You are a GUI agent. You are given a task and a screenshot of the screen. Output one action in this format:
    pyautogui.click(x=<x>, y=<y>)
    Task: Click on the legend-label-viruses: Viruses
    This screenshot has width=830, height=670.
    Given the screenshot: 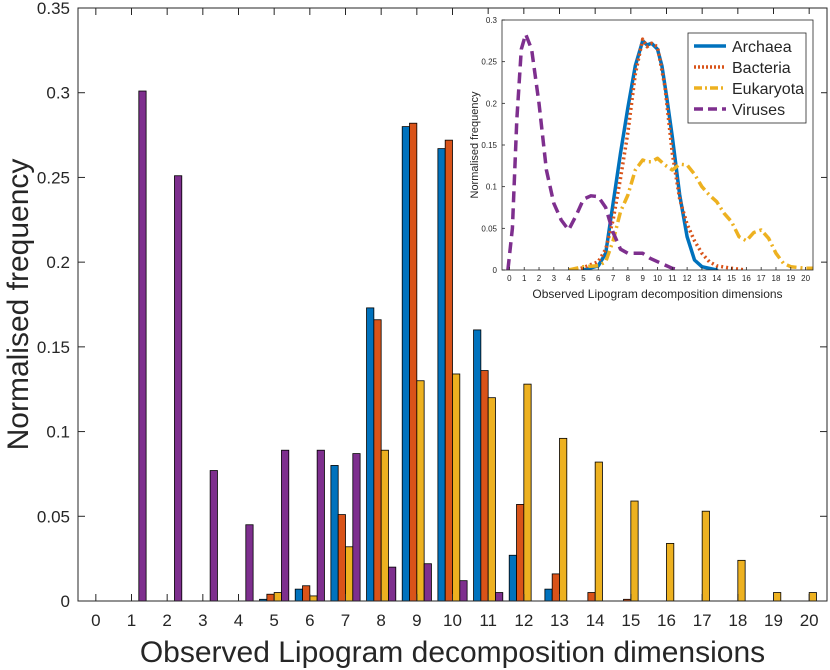 What is the action you would take?
    pyautogui.click(x=758, y=110)
    